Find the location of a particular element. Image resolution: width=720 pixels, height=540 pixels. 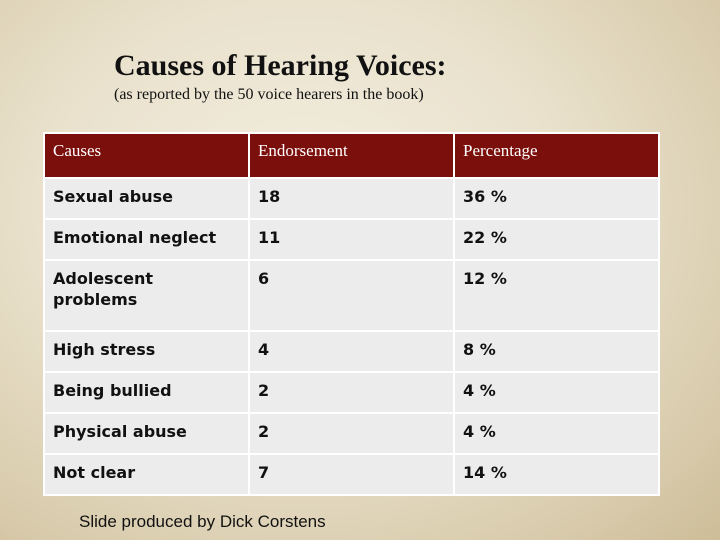

table-row: Emotional neglect 11 22 % is located at coordinates (351, 239).